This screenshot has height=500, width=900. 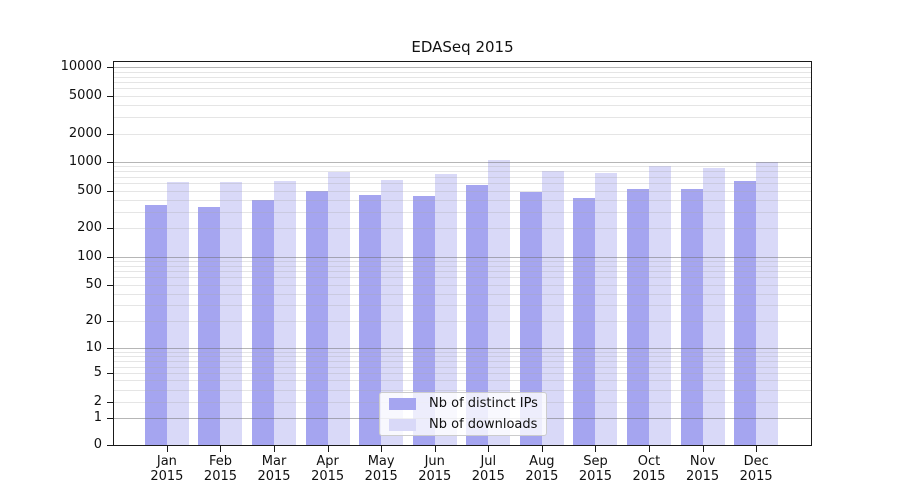 I want to click on bar-downloads-dec, so click(x=767, y=303).